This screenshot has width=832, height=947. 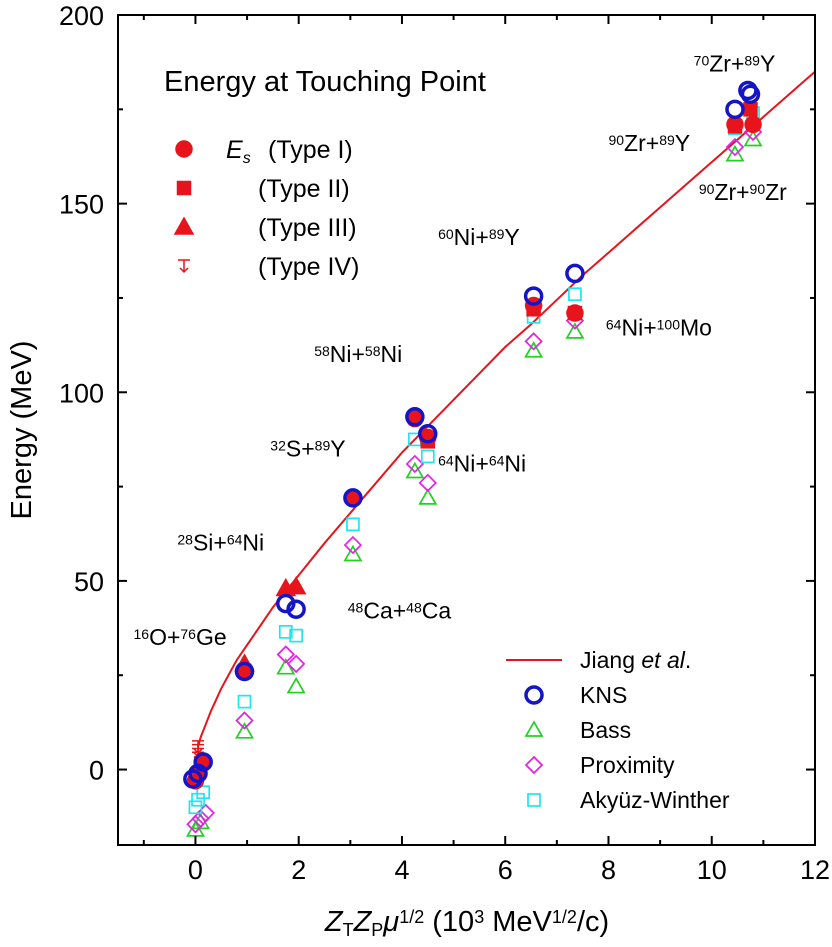 I want to click on reaction-label: 60Ni+89Y, so click(x=479, y=237).